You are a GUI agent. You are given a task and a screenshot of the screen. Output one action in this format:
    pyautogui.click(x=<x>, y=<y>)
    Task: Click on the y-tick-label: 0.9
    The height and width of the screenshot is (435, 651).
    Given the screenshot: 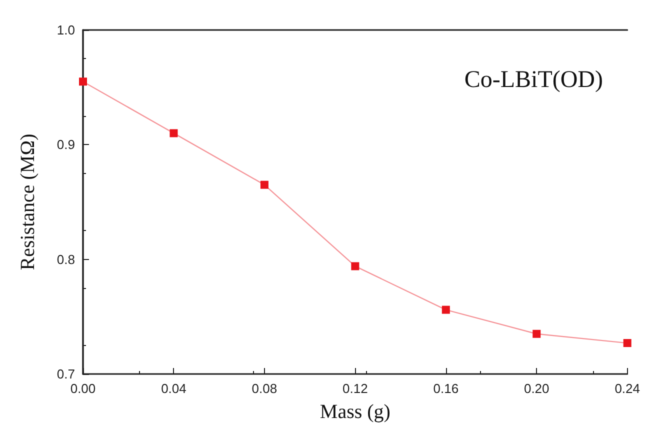 What is the action you would take?
    pyautogui.click(x=65, y=144)
    